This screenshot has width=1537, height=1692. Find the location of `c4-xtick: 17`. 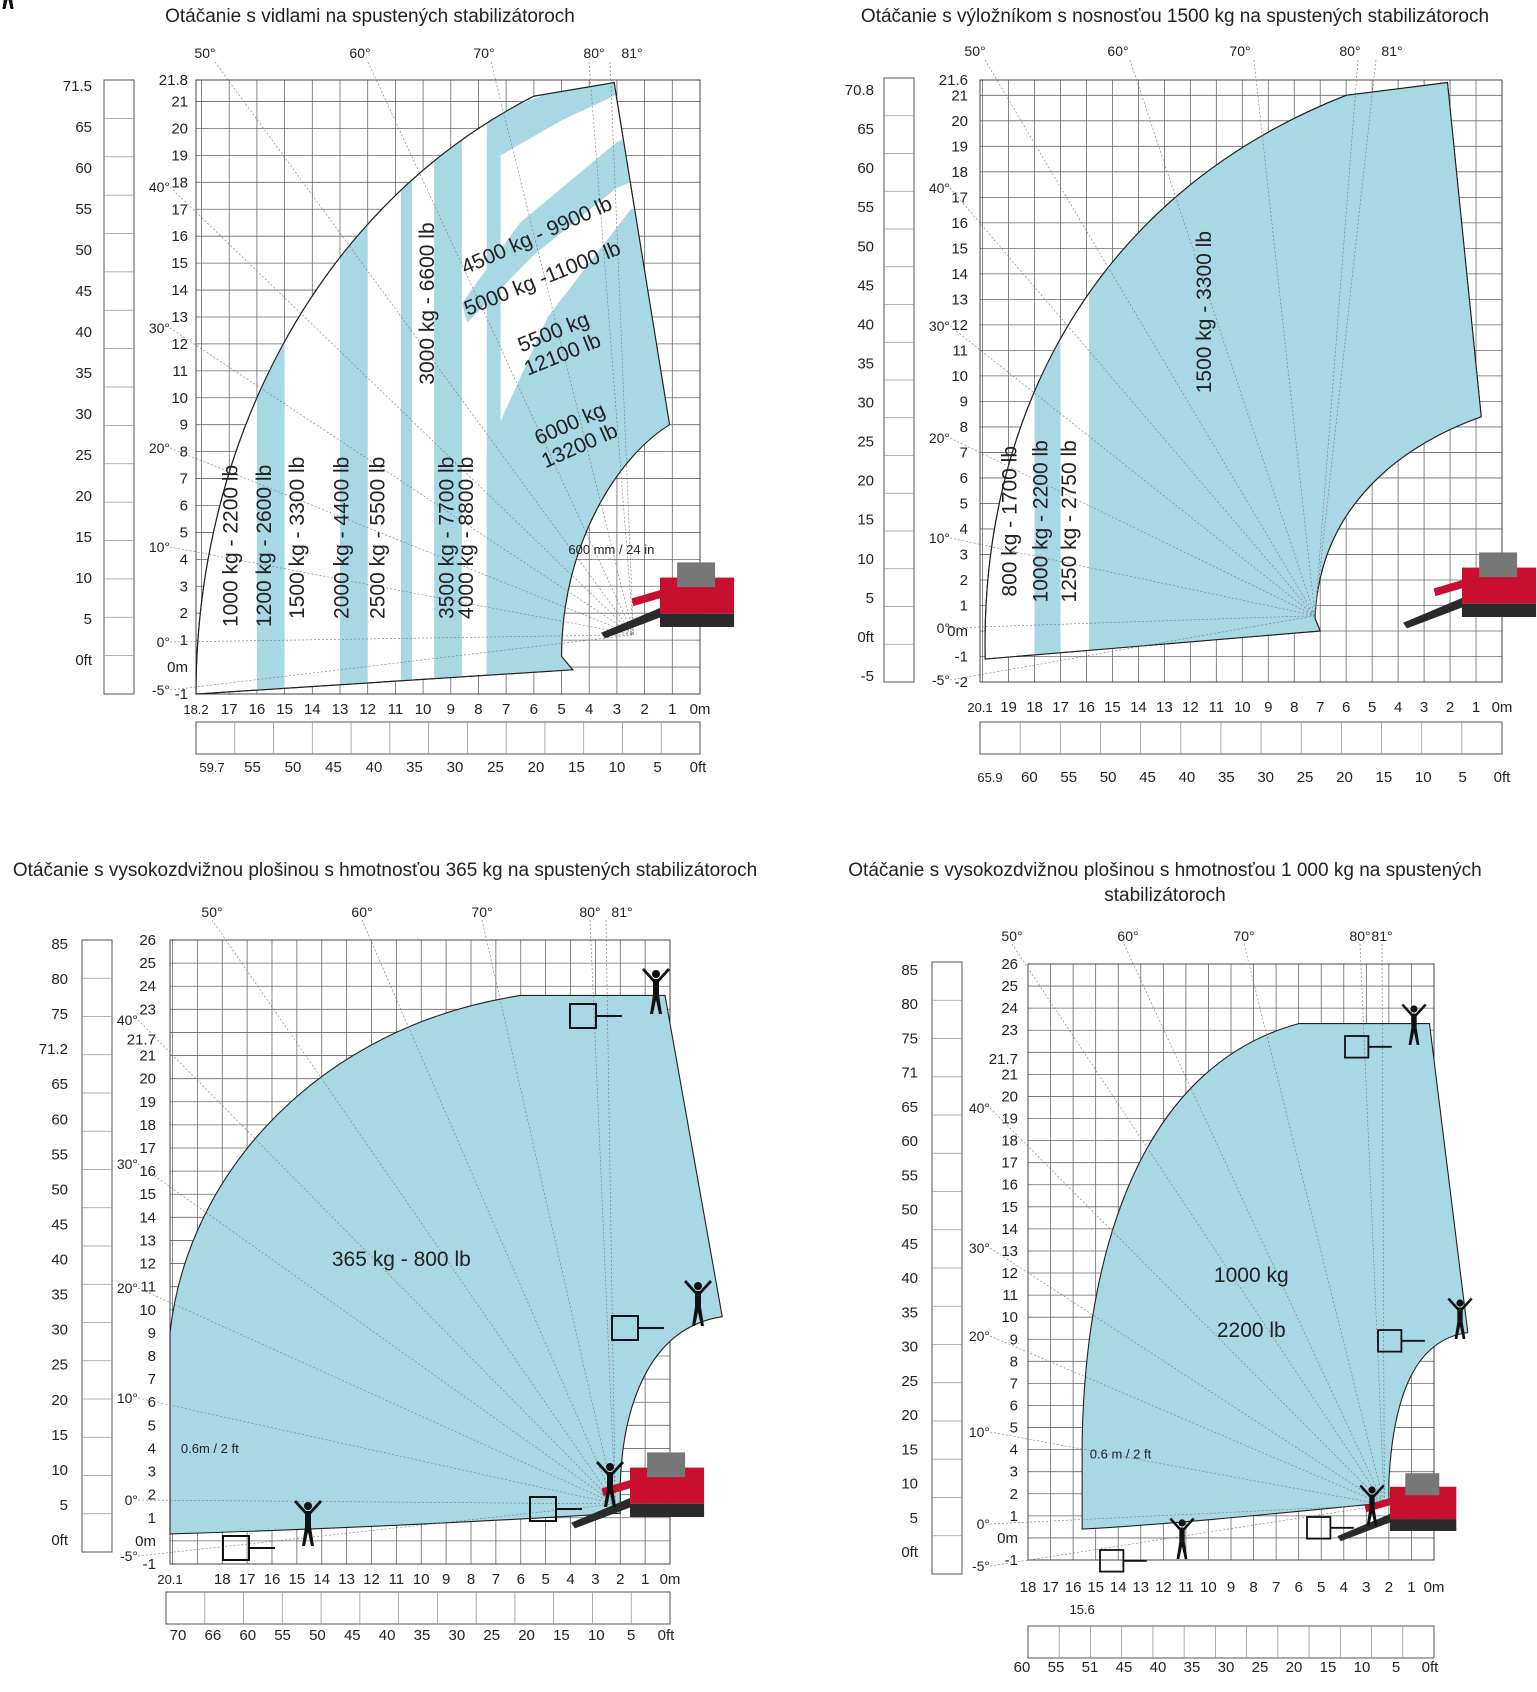

c4-xtick: 17 is located at coordinates (1050, 1587).